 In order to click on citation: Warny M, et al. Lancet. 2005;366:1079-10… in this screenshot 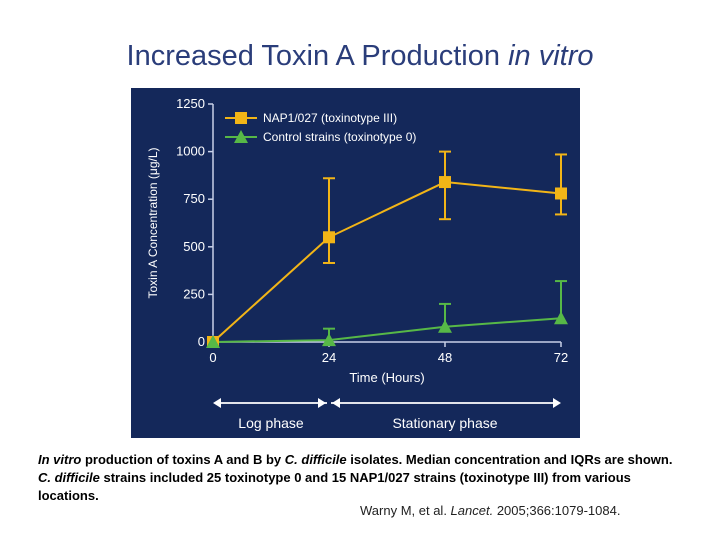, I will do `click(490, 510)`.